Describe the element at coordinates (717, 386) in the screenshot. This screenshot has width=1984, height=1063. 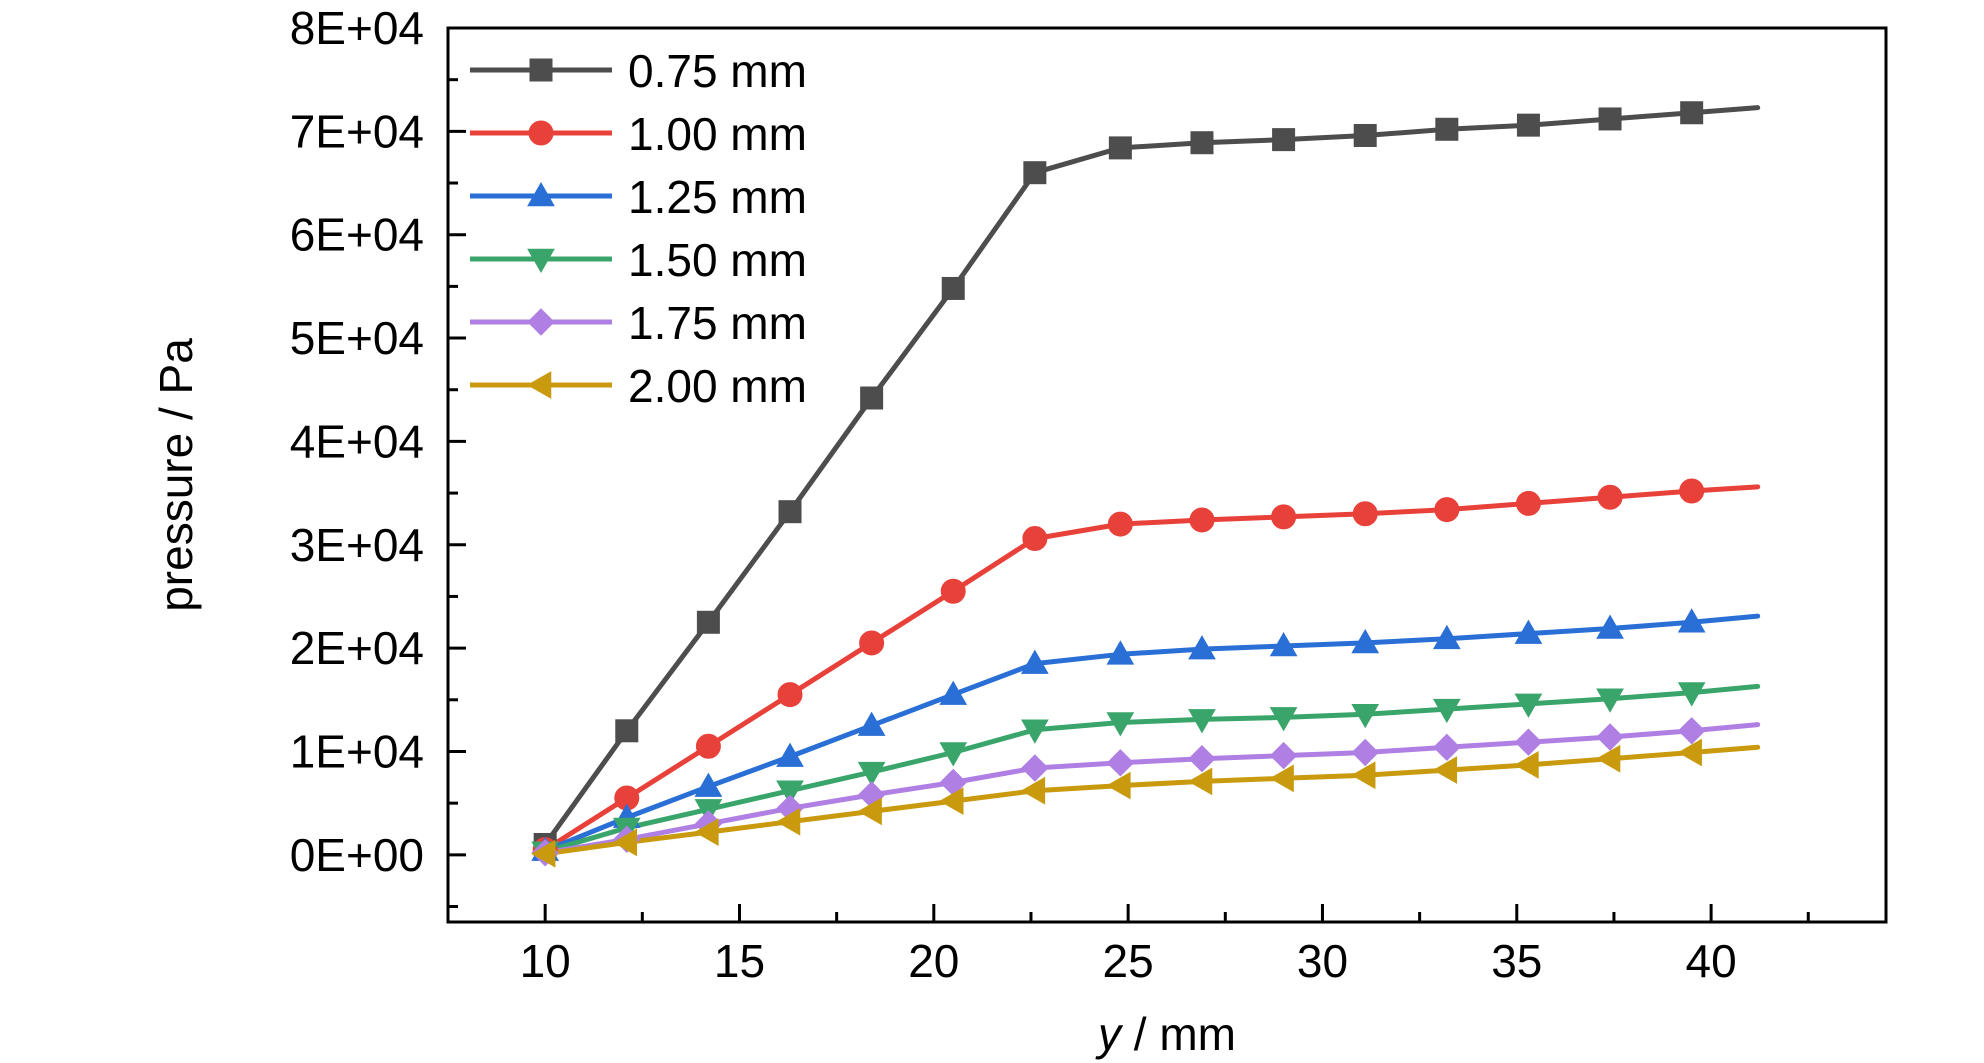
I see `legend-label: 2.00 mm` at that location.